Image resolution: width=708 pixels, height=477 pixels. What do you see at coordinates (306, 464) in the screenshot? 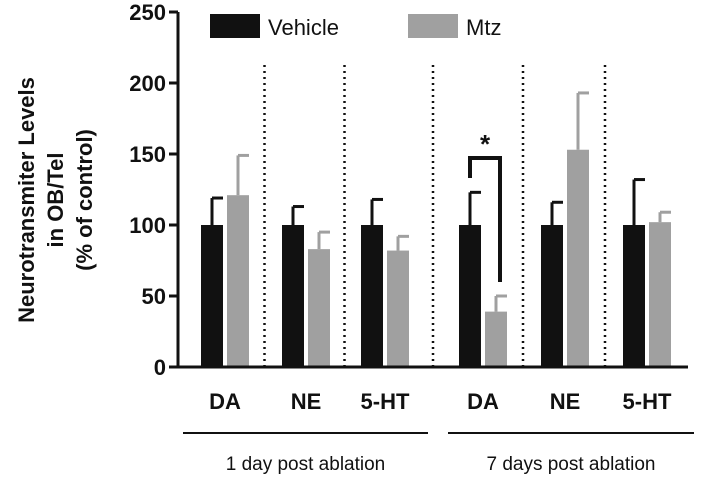
I see `group-label-0: 1 day post ablation` at bounding box center [306, 464].